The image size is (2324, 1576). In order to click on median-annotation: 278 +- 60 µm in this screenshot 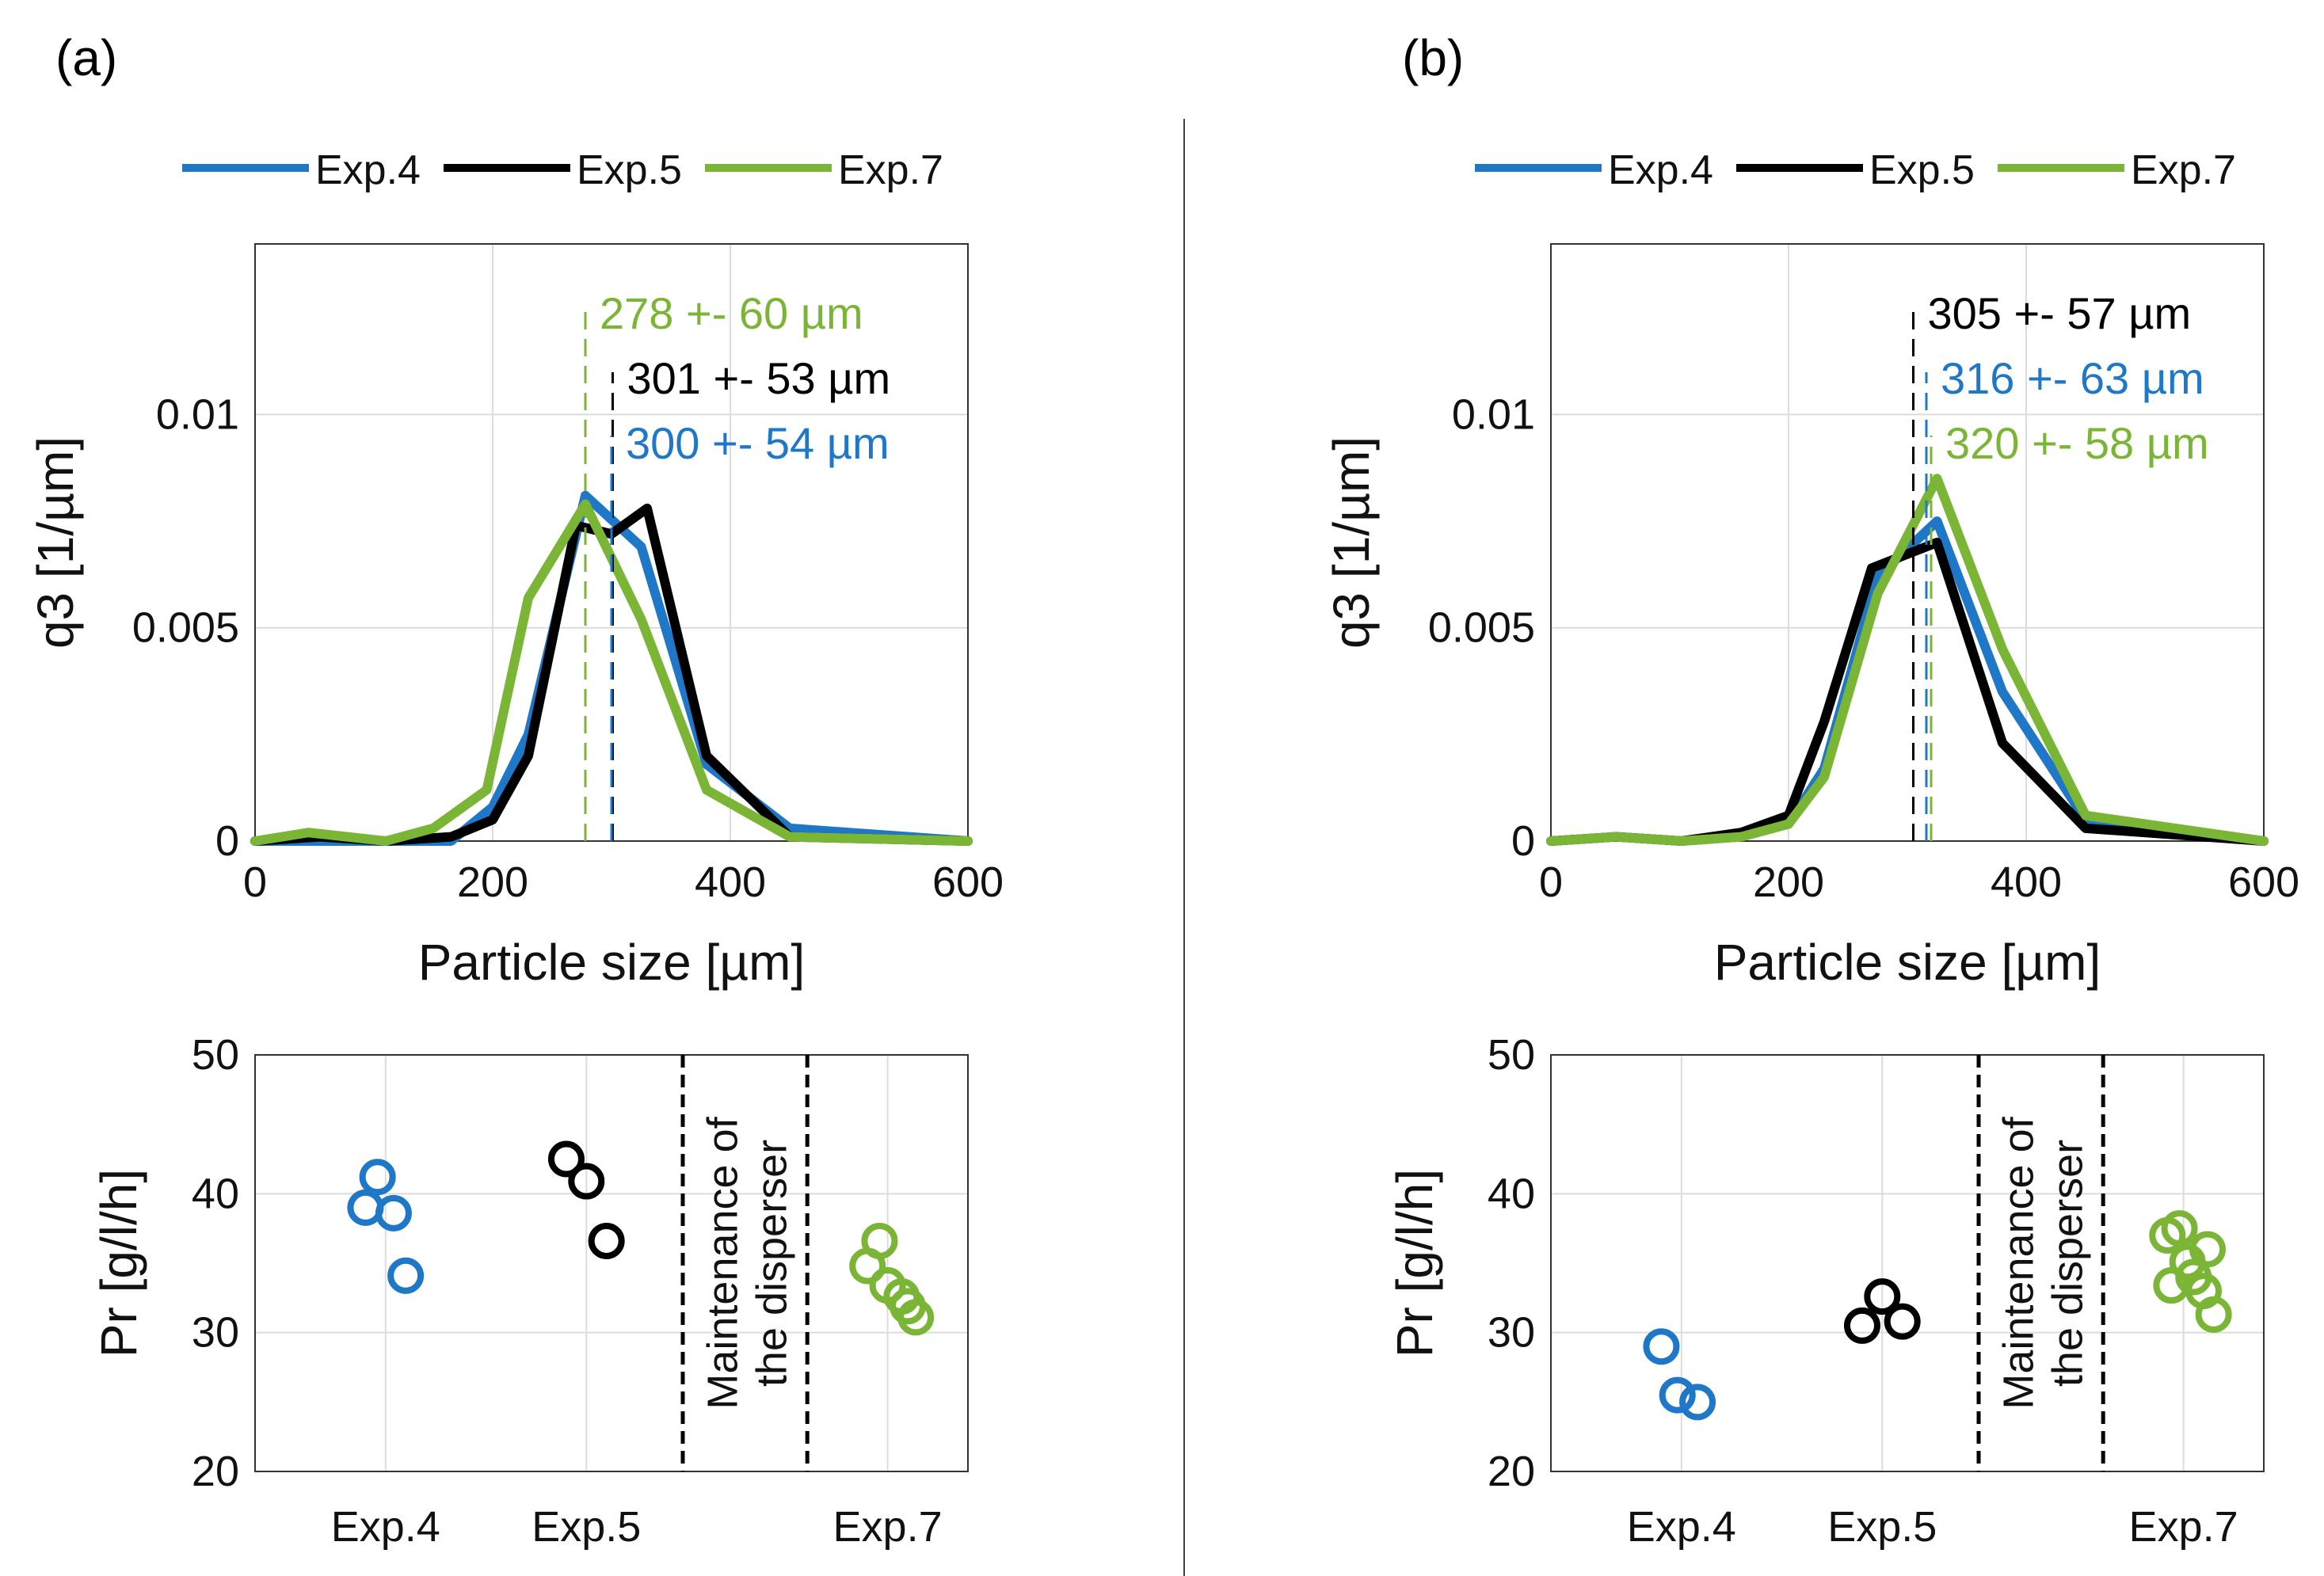, I will do `click(731, 313)`.